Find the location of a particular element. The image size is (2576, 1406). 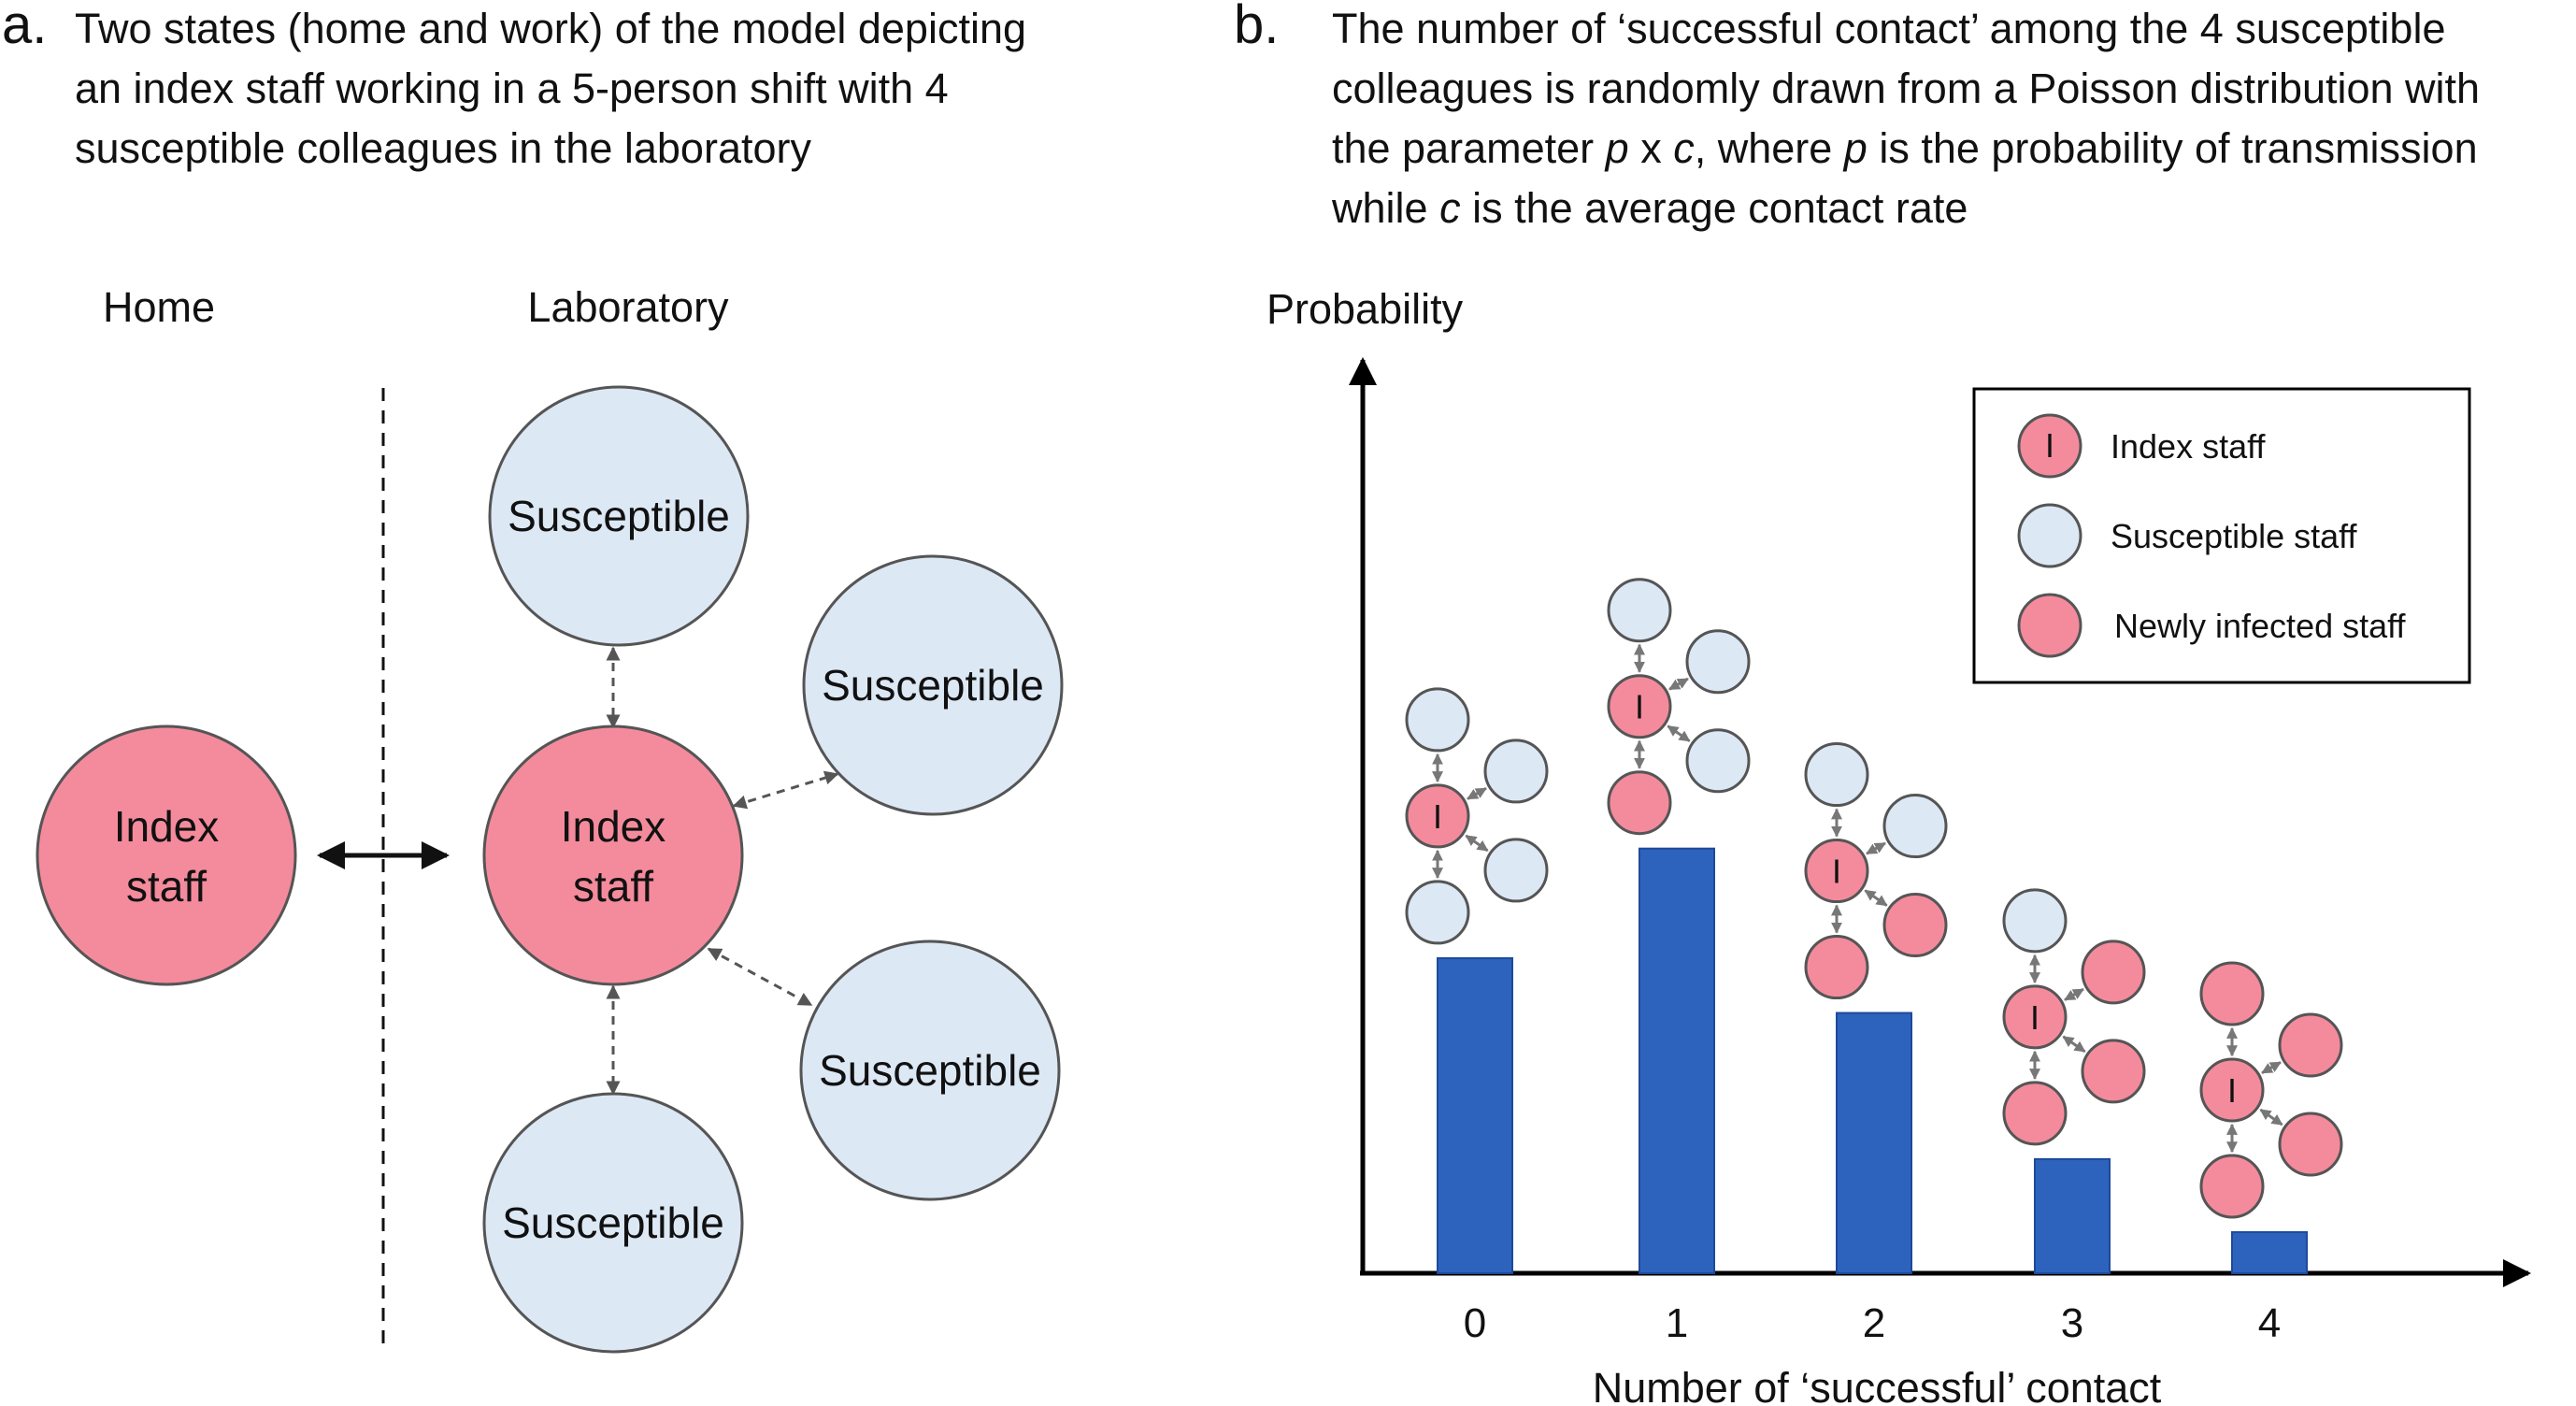

panel-b-caption-run: c is located at coordinates (1450, 208).